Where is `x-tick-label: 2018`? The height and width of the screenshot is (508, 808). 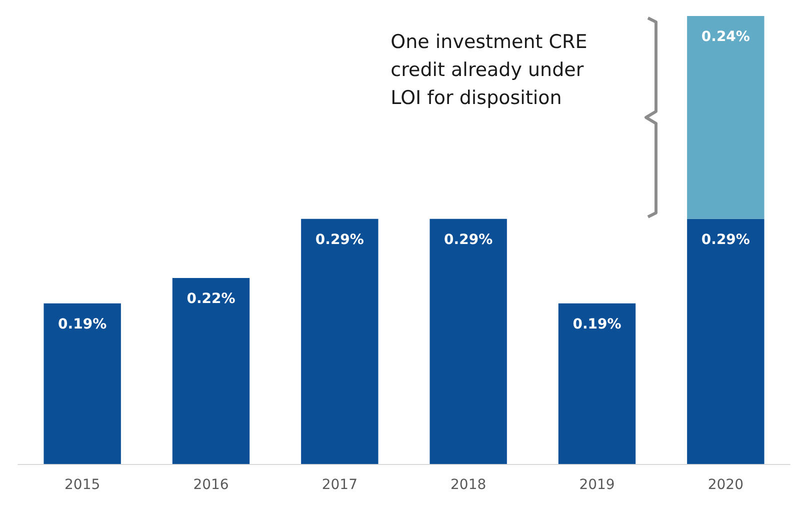 x-tick-label: 2018 is located at coordinates (468, 485).